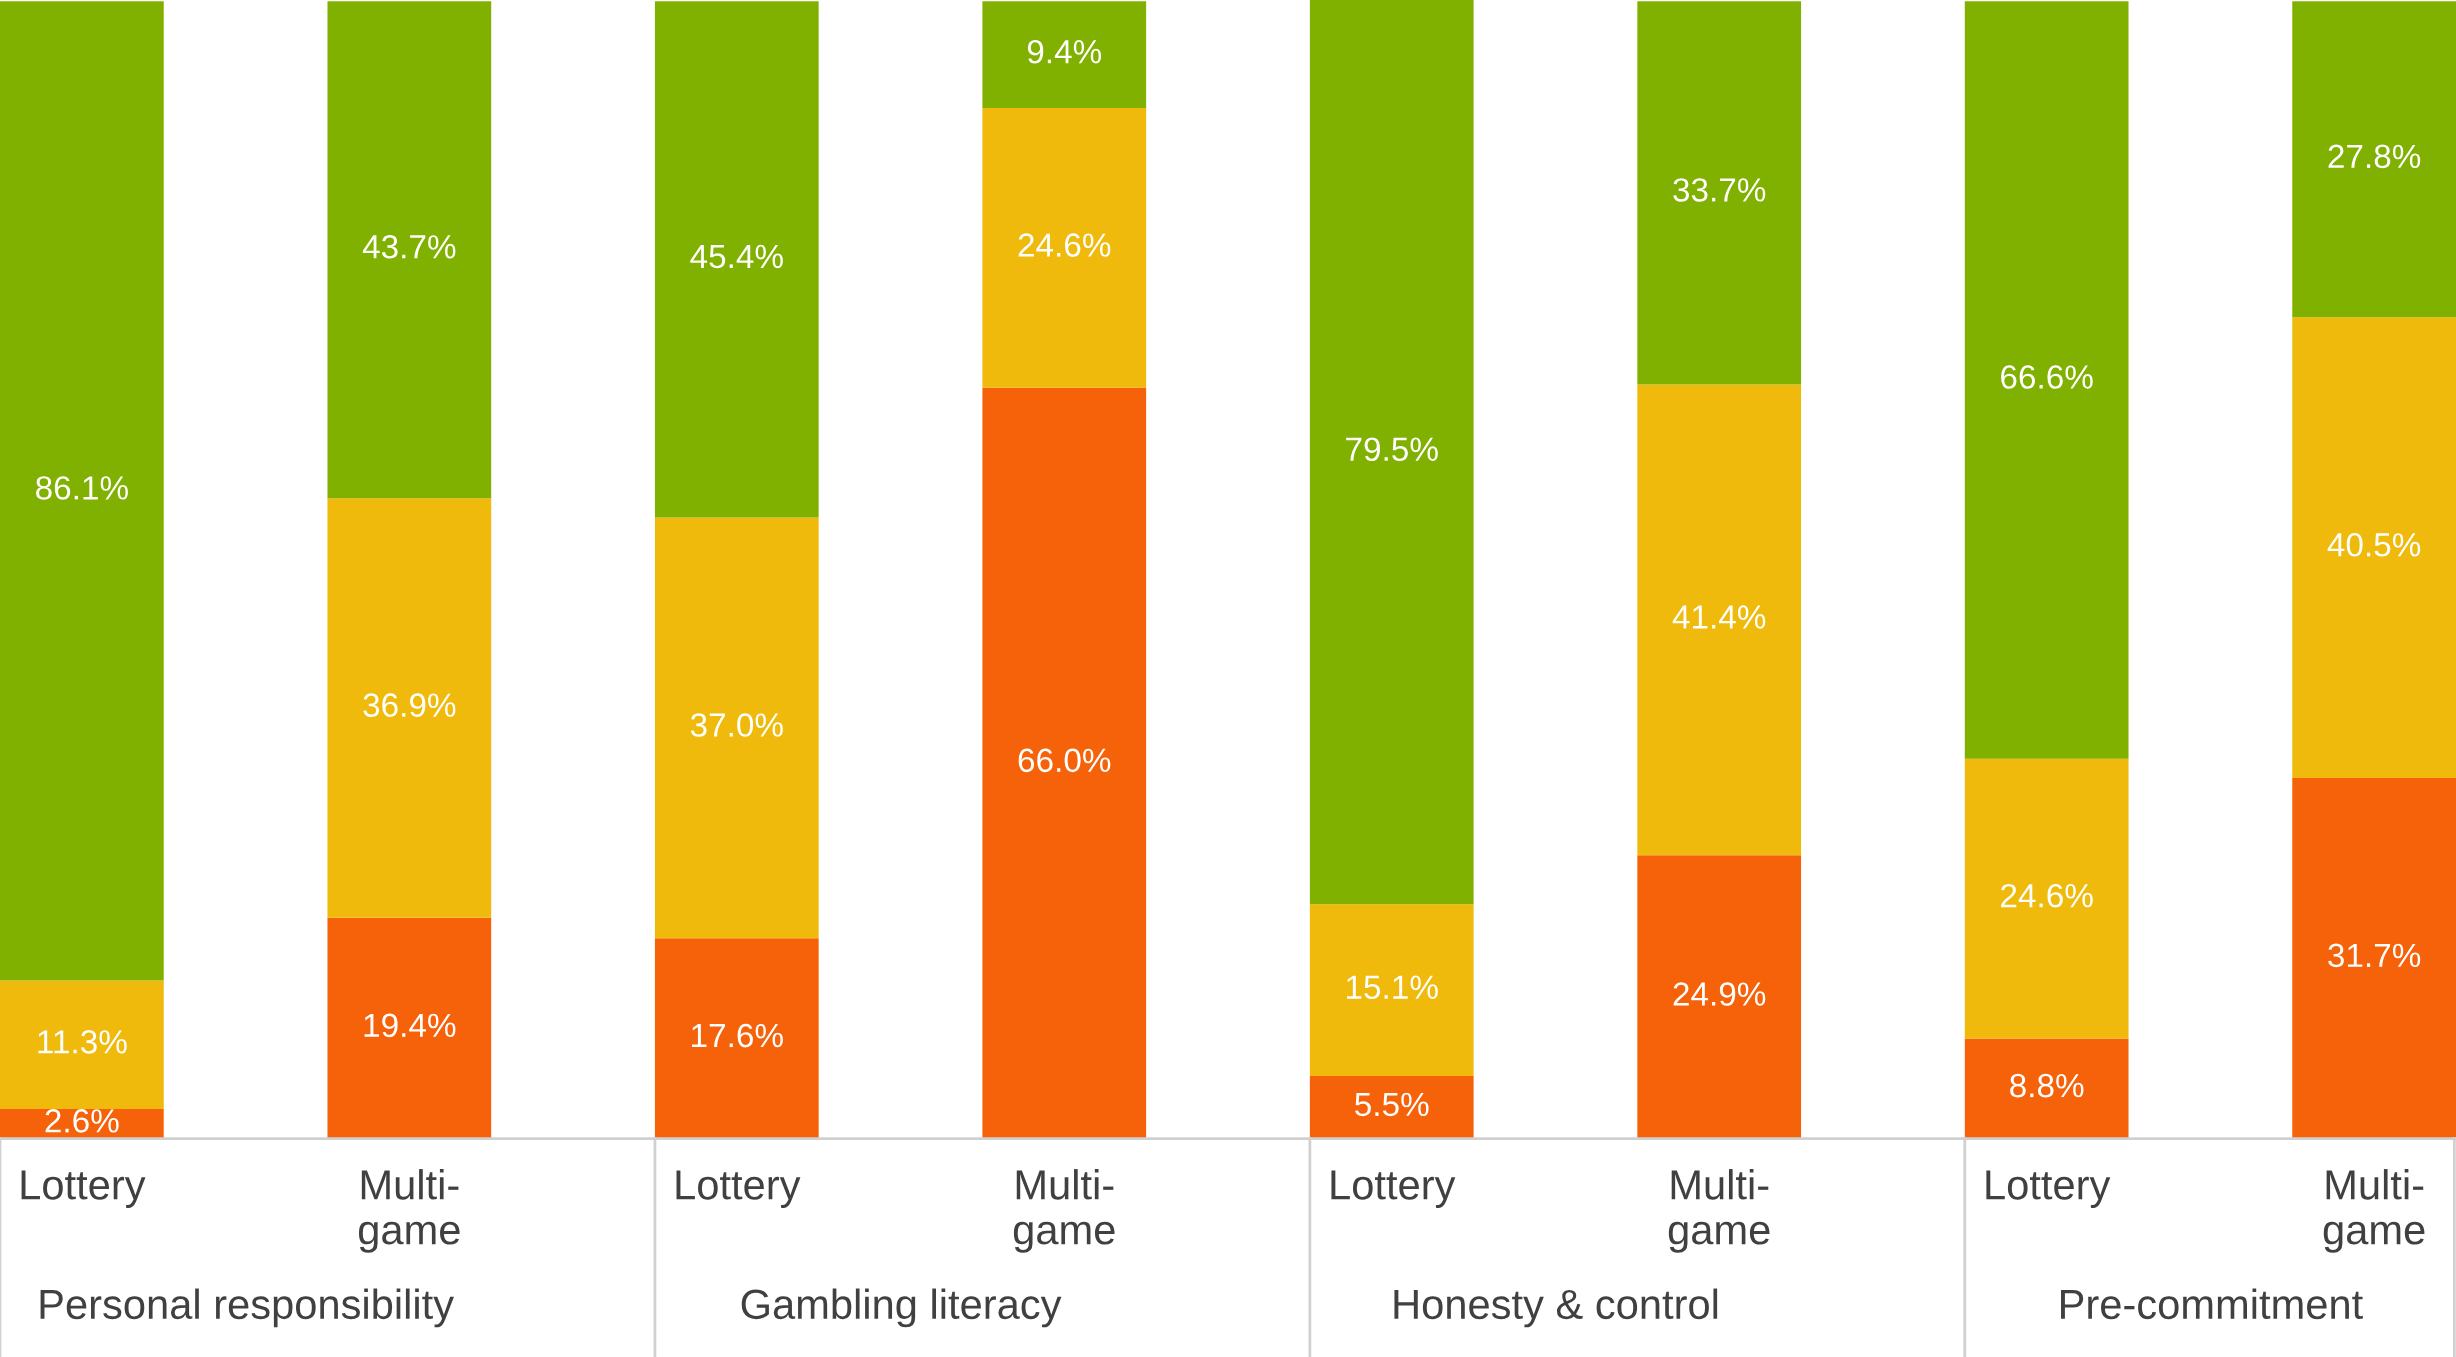  What do you see at coordinates (247, 1308) in the screenshot?
I see `text: Personal responsibility` at bounding box center [247, 1308].